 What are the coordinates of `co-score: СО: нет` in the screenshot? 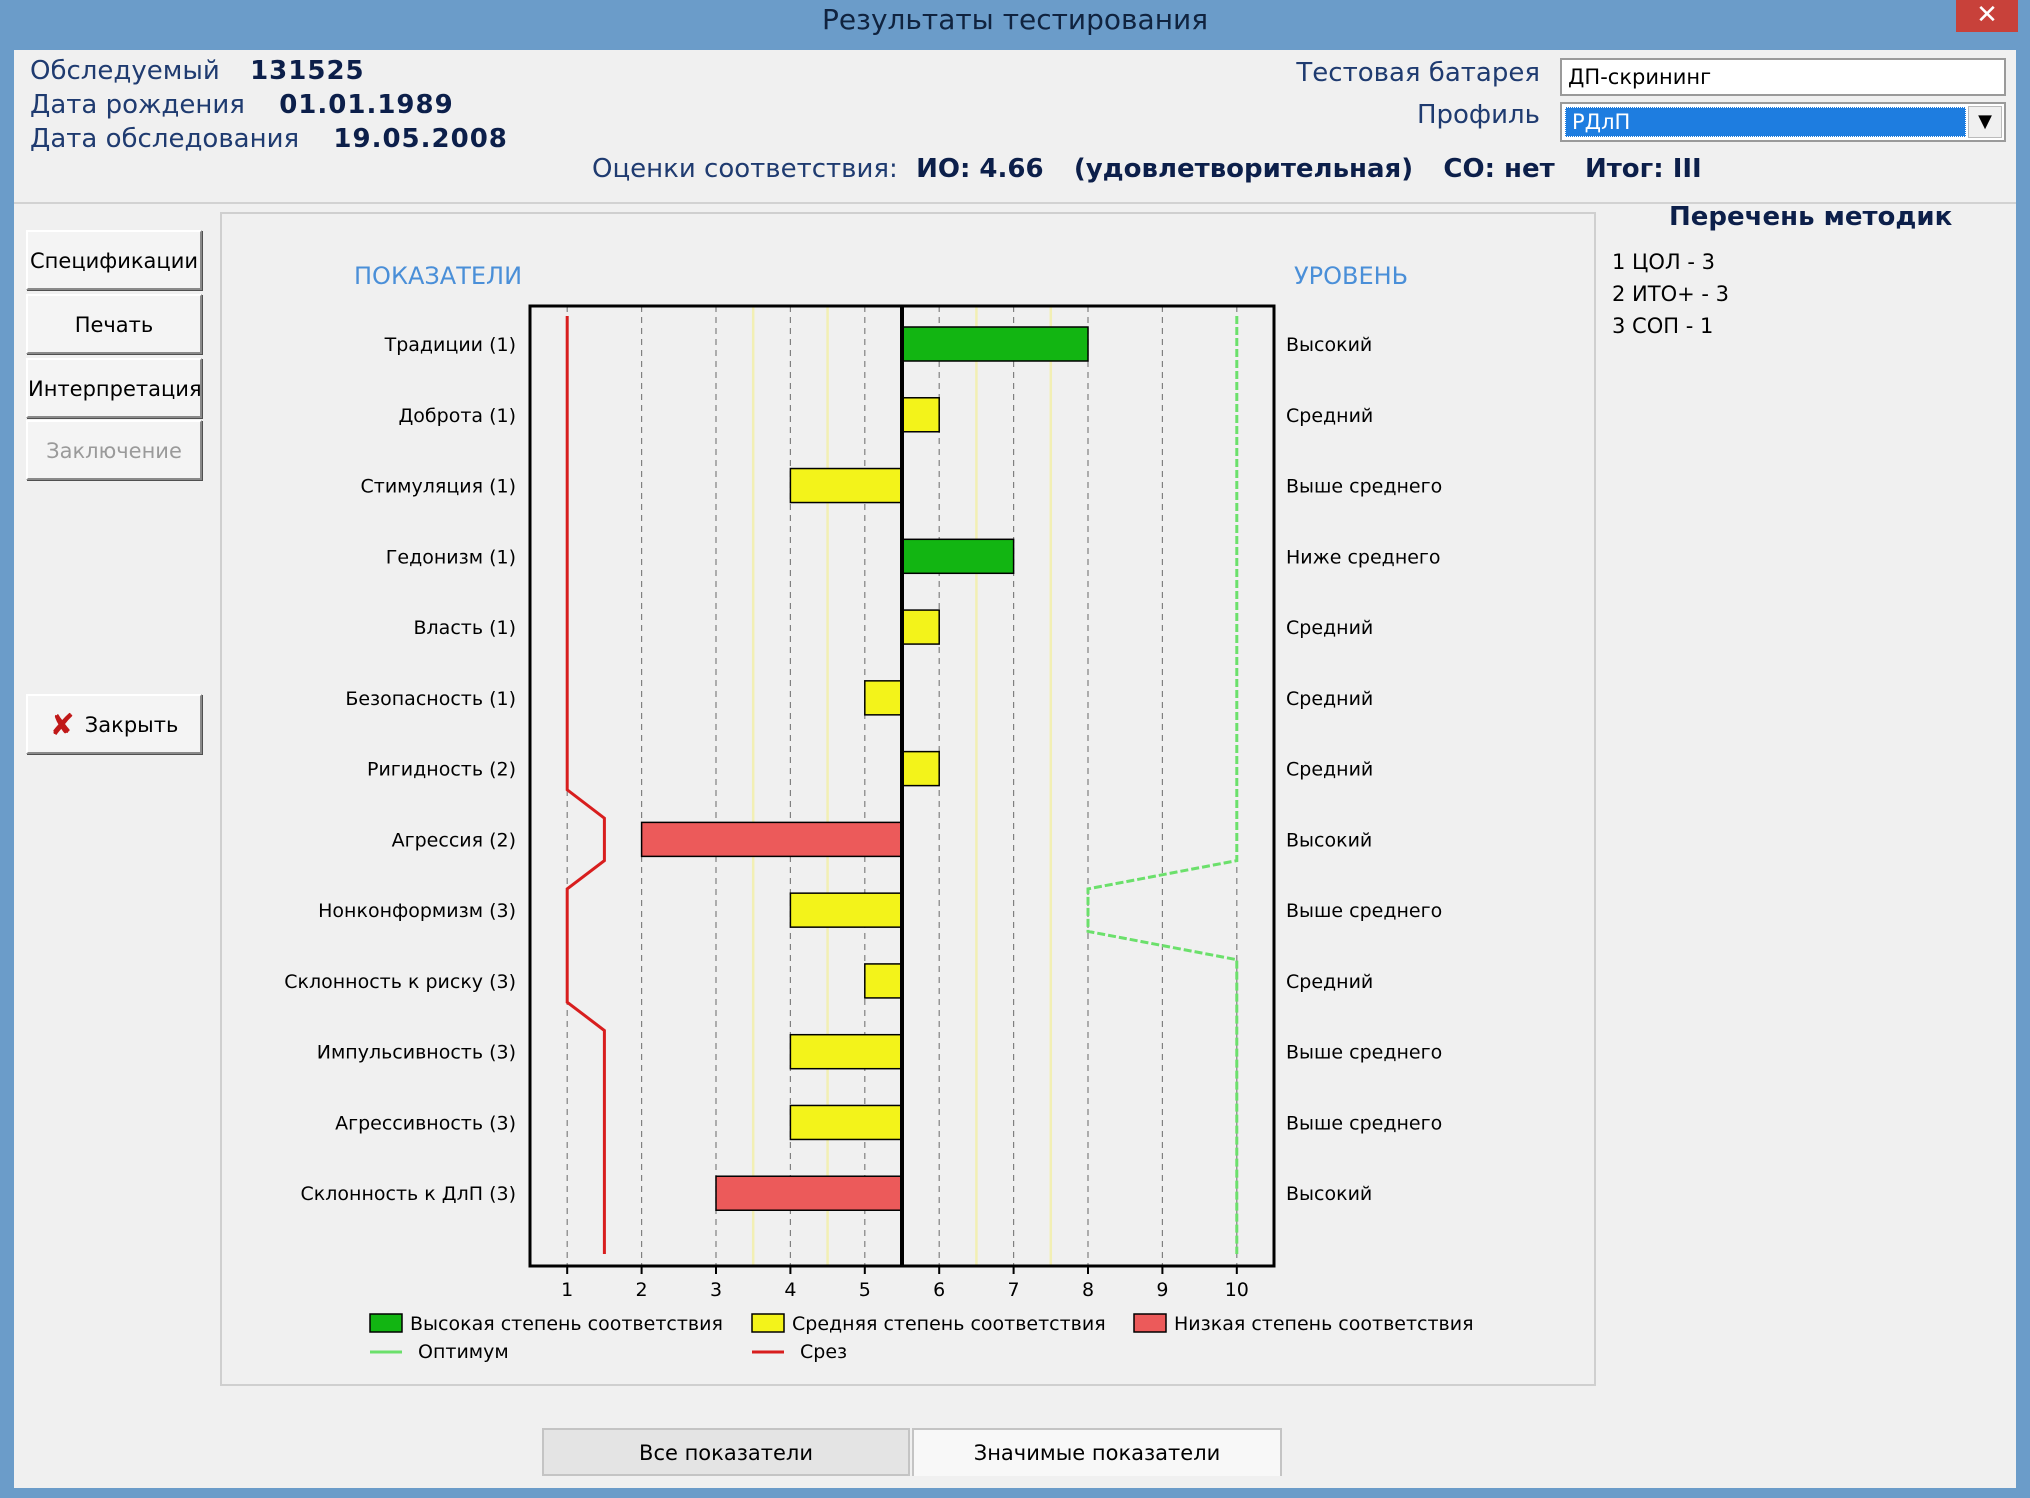 It's located at (1499, 169).